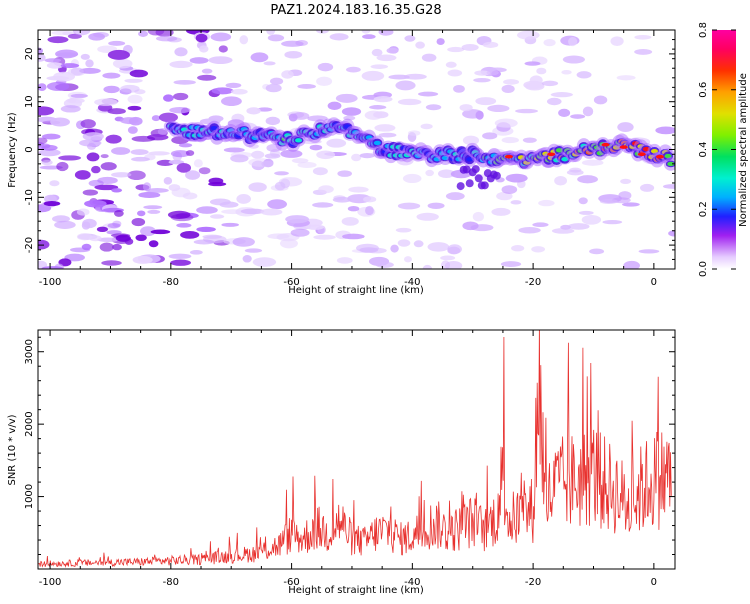 Image resolution: width=750 pixels, height=604 pixels. Describe the element at coordinates (703, 150) in the screenshot. I see `colorbar-tick-label: 0.4` at that location.